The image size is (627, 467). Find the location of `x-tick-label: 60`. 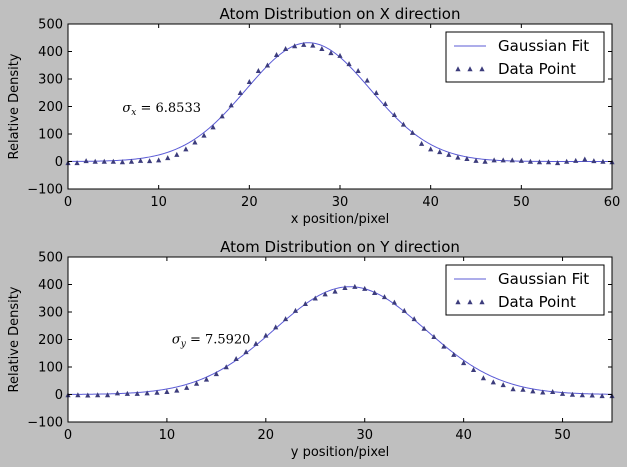

x-tick-label: 60 is located at coordinates (612, 202).